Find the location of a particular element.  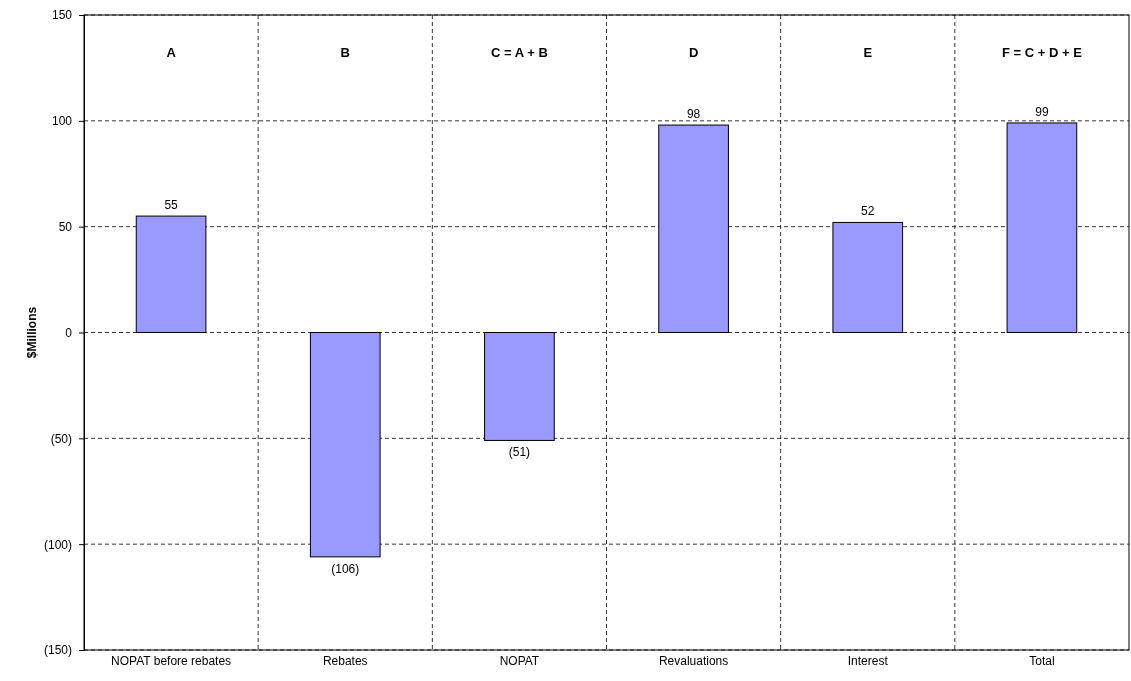

annotation: F = C + D + E is located at coordinates (1042, 52).